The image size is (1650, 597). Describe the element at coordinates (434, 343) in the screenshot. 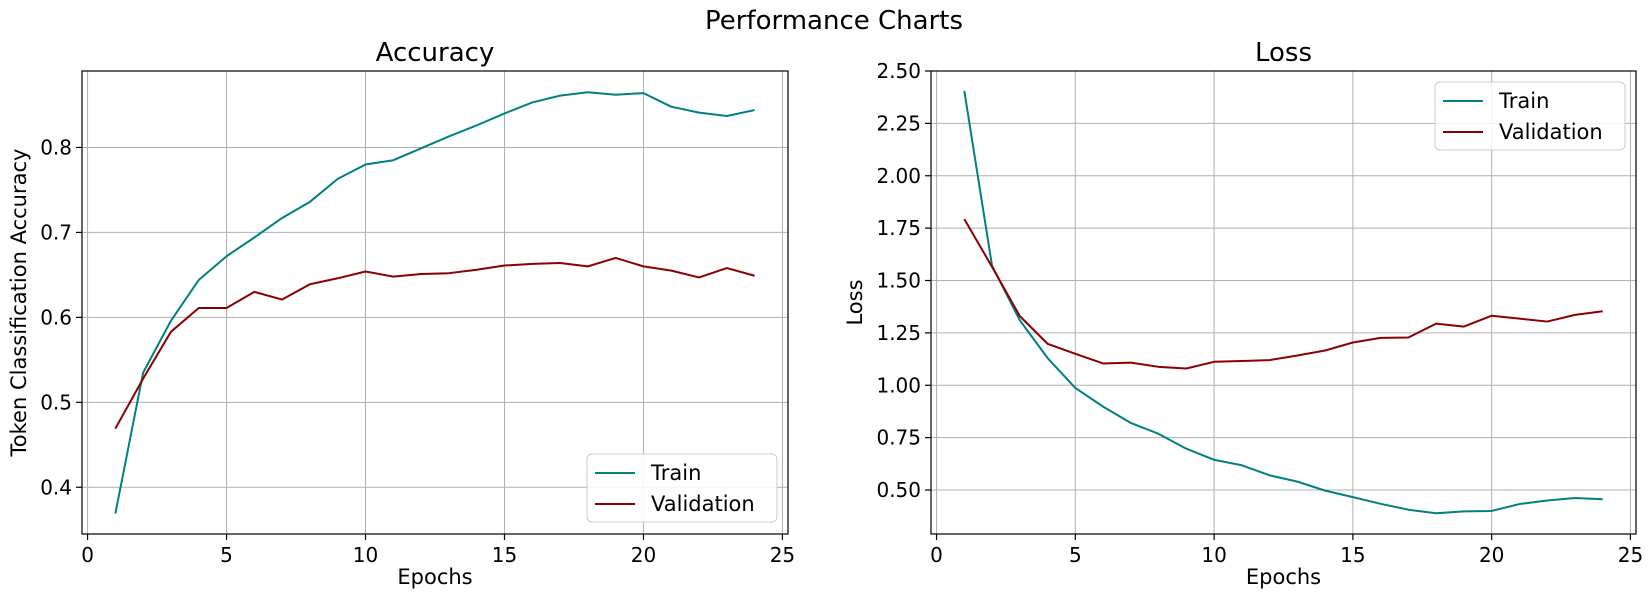

I see `accuracy-series-validation` at that location.